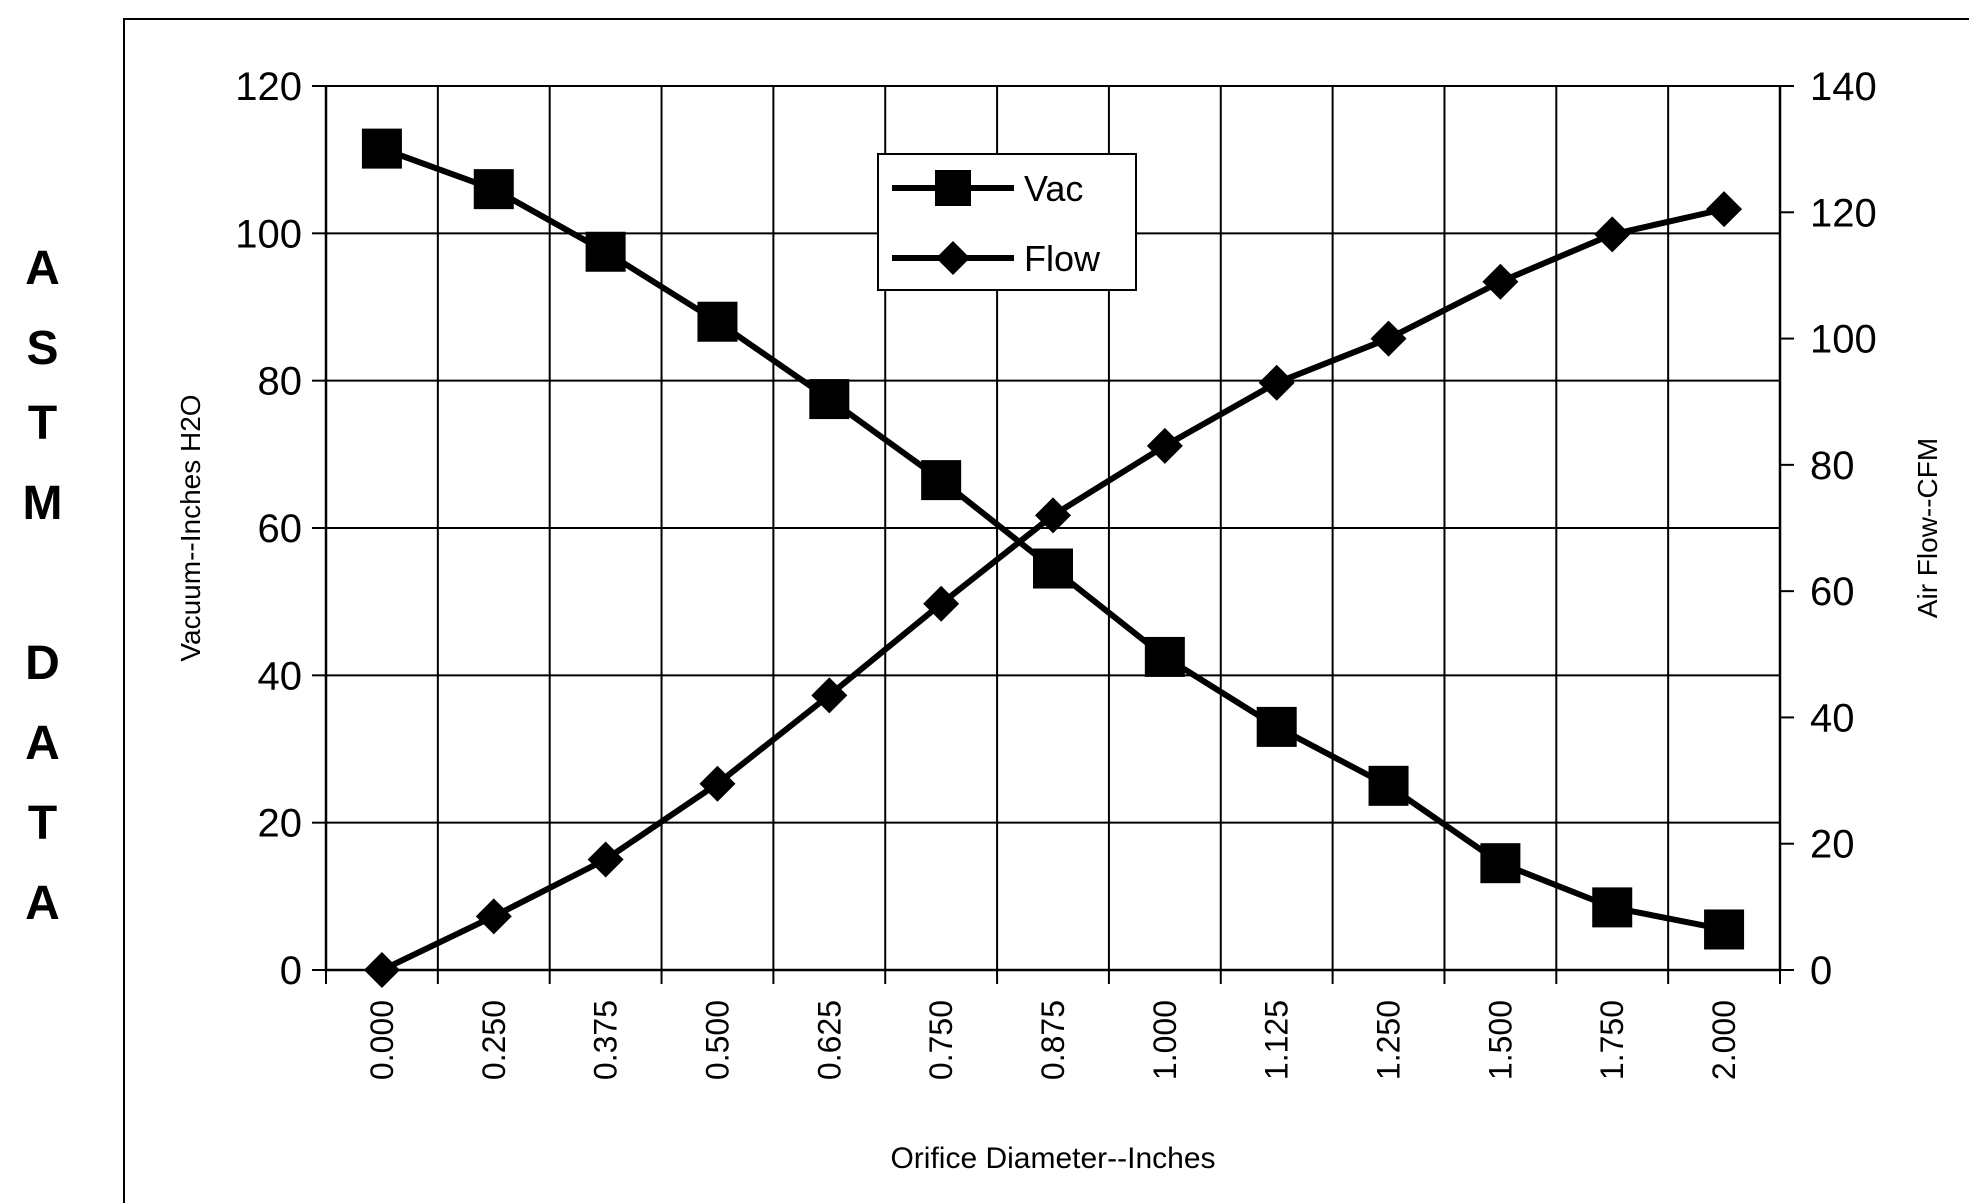 This screenshot has width=1969, height=1203. Describe the element at coordinates (268, 87) in the screenshot. I see `y-left-tick-label: 120` at that location.